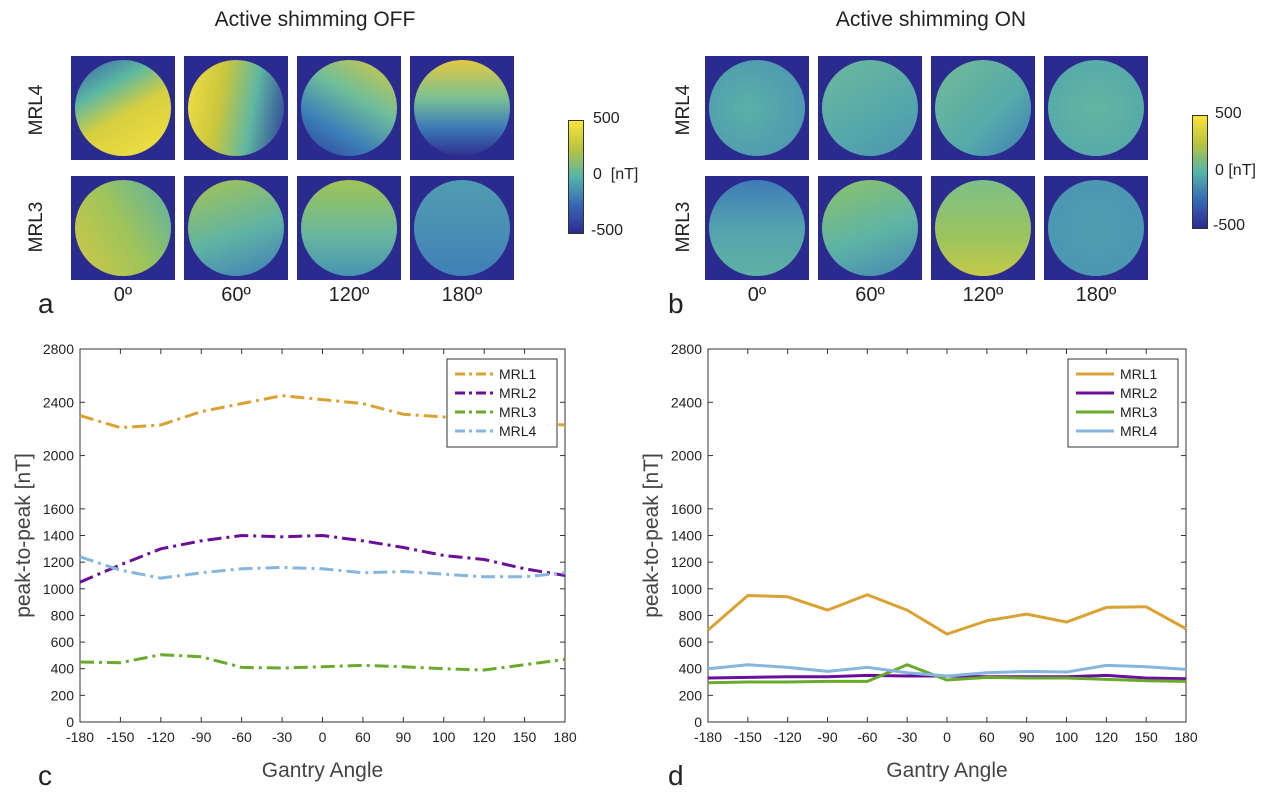 The image size is (1267, 792). I want to click on panel-a-title: Active shimming OFF, so click(315, 19).